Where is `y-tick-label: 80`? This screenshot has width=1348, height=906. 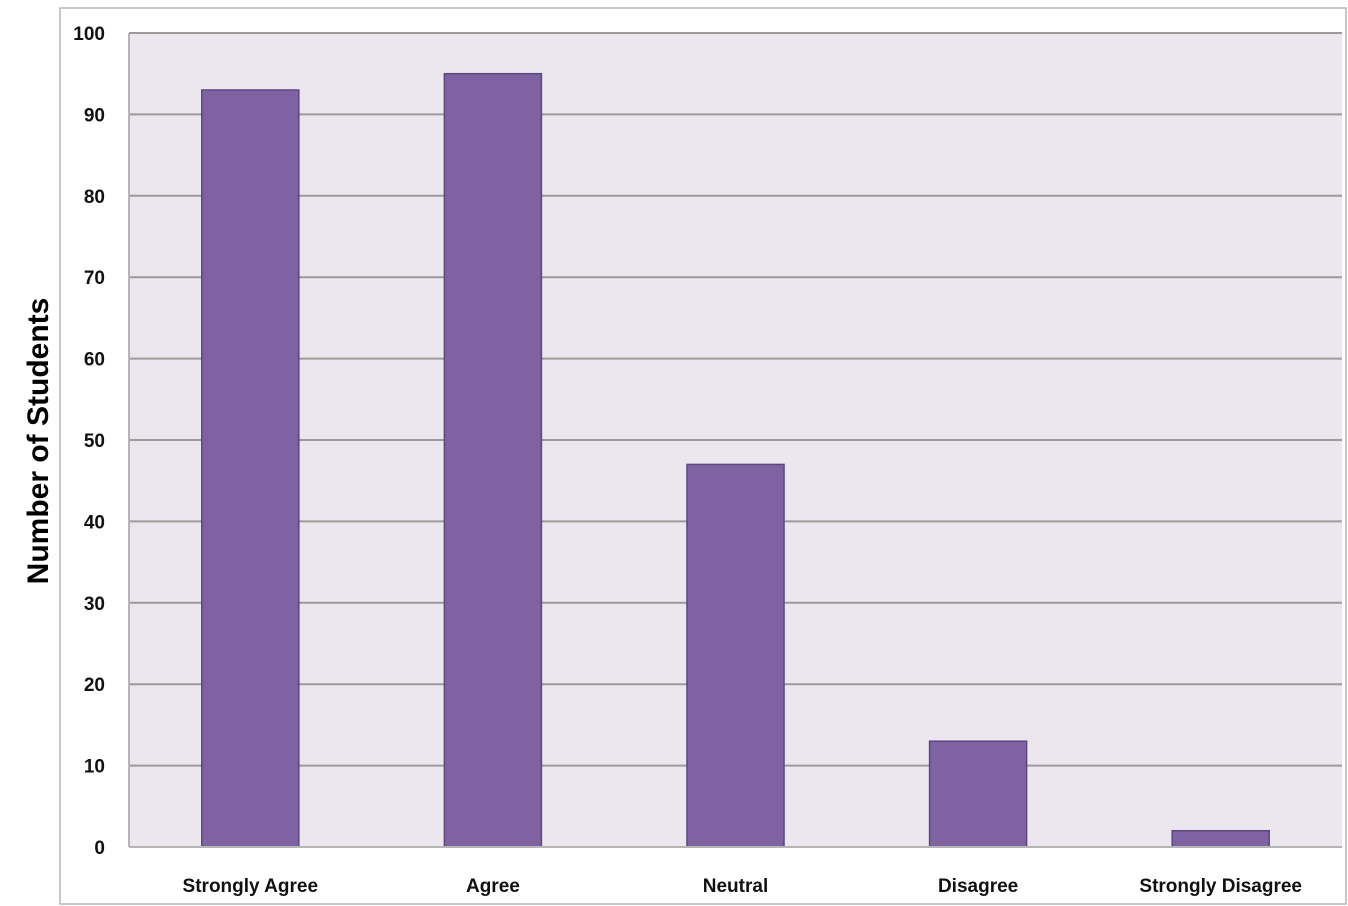
y-tick-label: 80 is located at coordinates (94, 197).